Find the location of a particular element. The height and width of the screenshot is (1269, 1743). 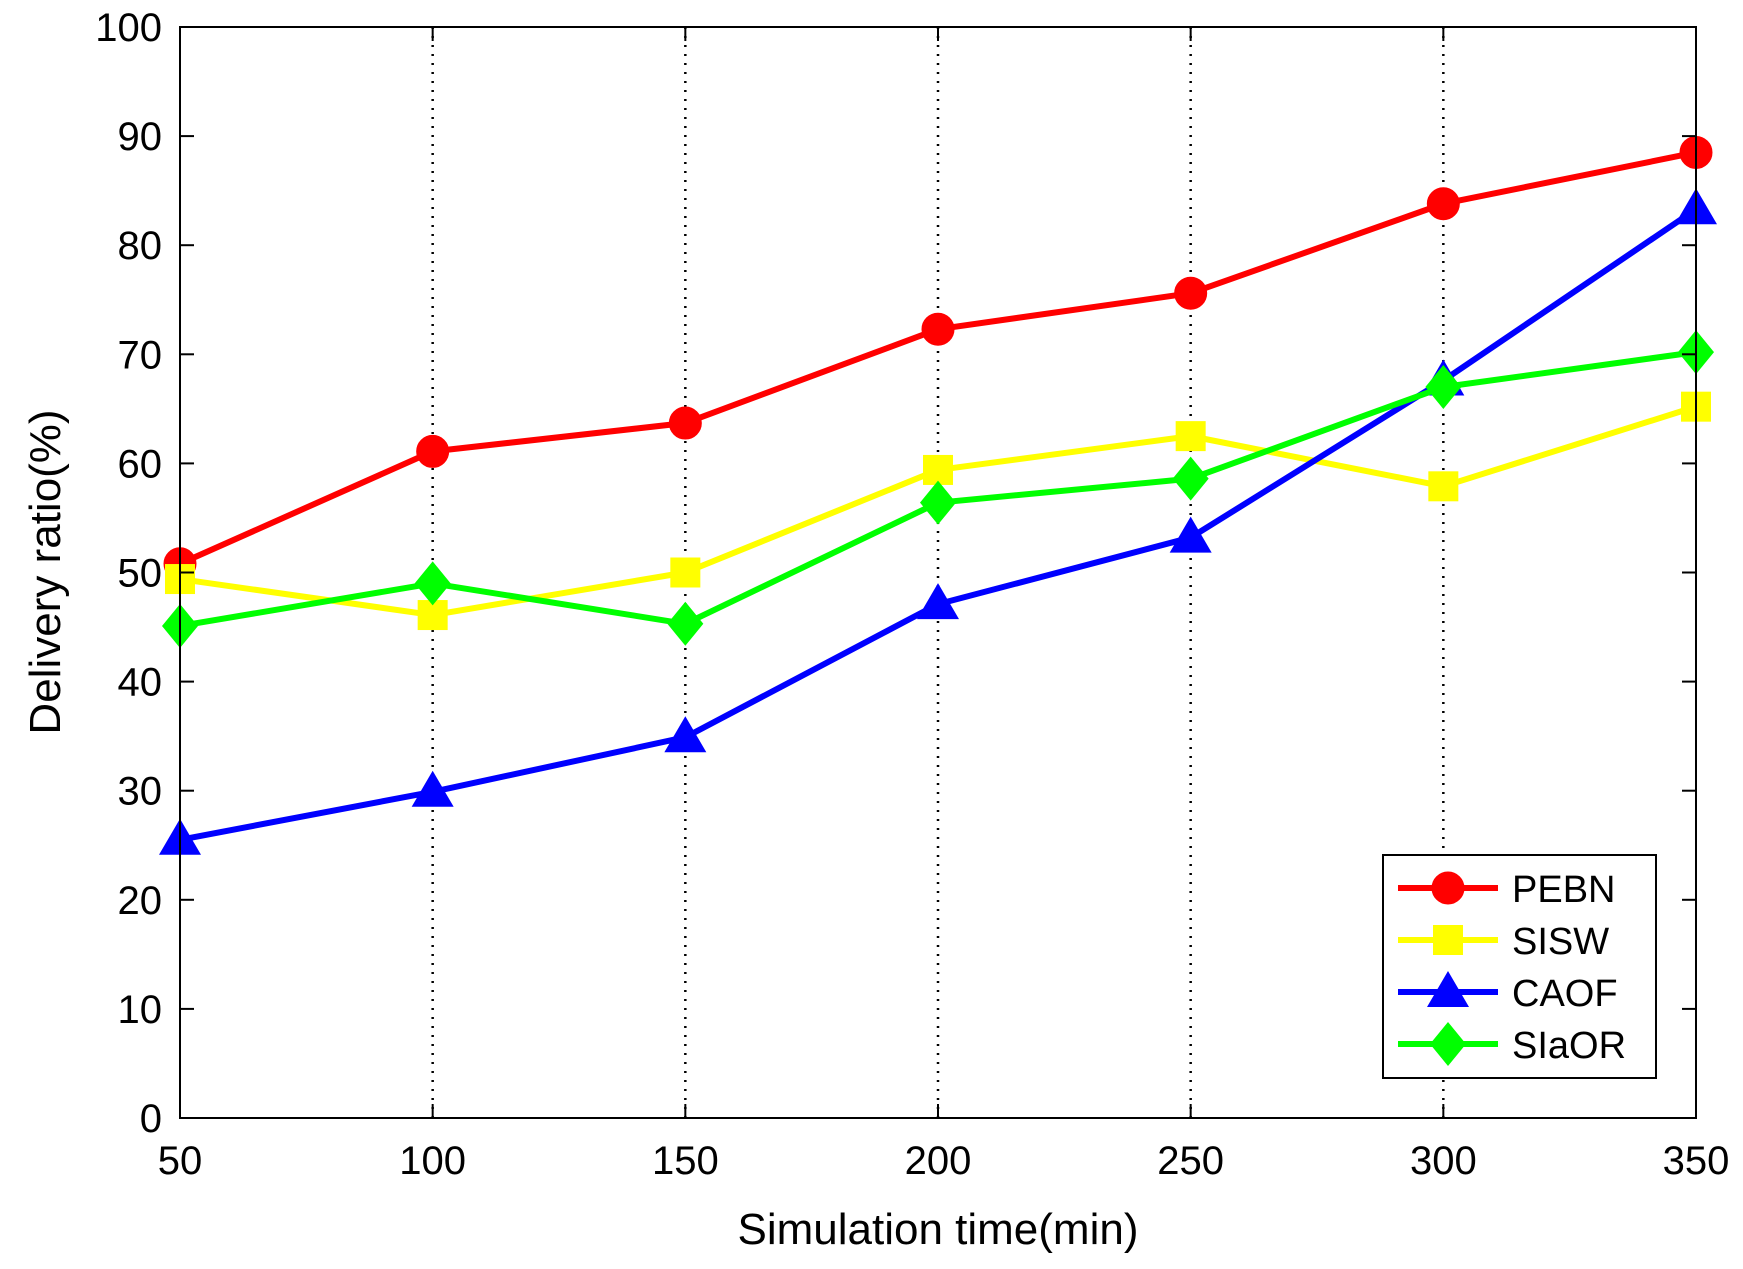

legend-label-siaor: SIaOR is located at coordinates (1569, 1046).